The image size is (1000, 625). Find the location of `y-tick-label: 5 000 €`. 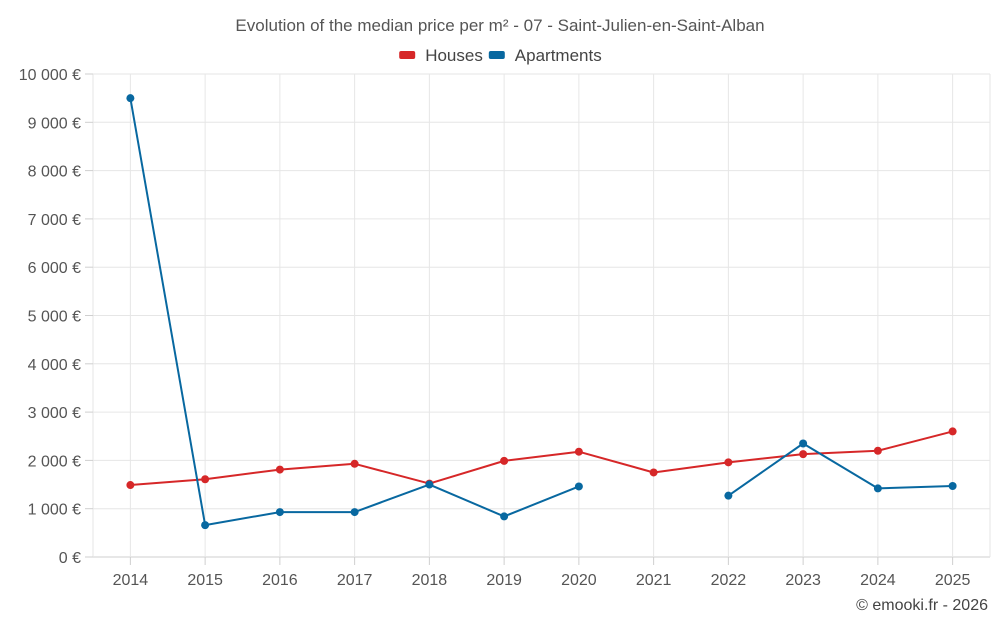

y-tick-label: 5 000 € is located at coordinates (54, 317).